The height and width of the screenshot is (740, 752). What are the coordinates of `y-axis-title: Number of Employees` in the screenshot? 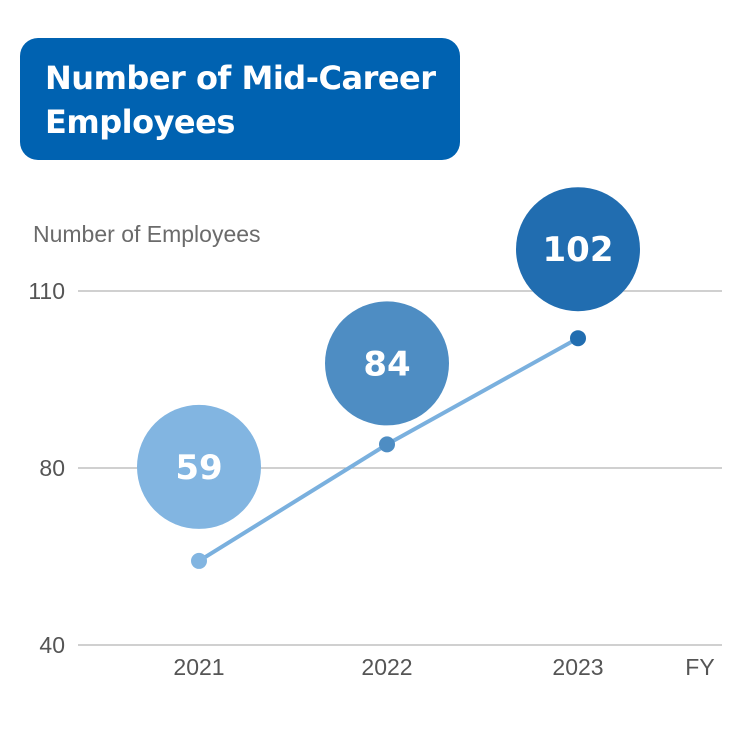 It's located at (147, 234).